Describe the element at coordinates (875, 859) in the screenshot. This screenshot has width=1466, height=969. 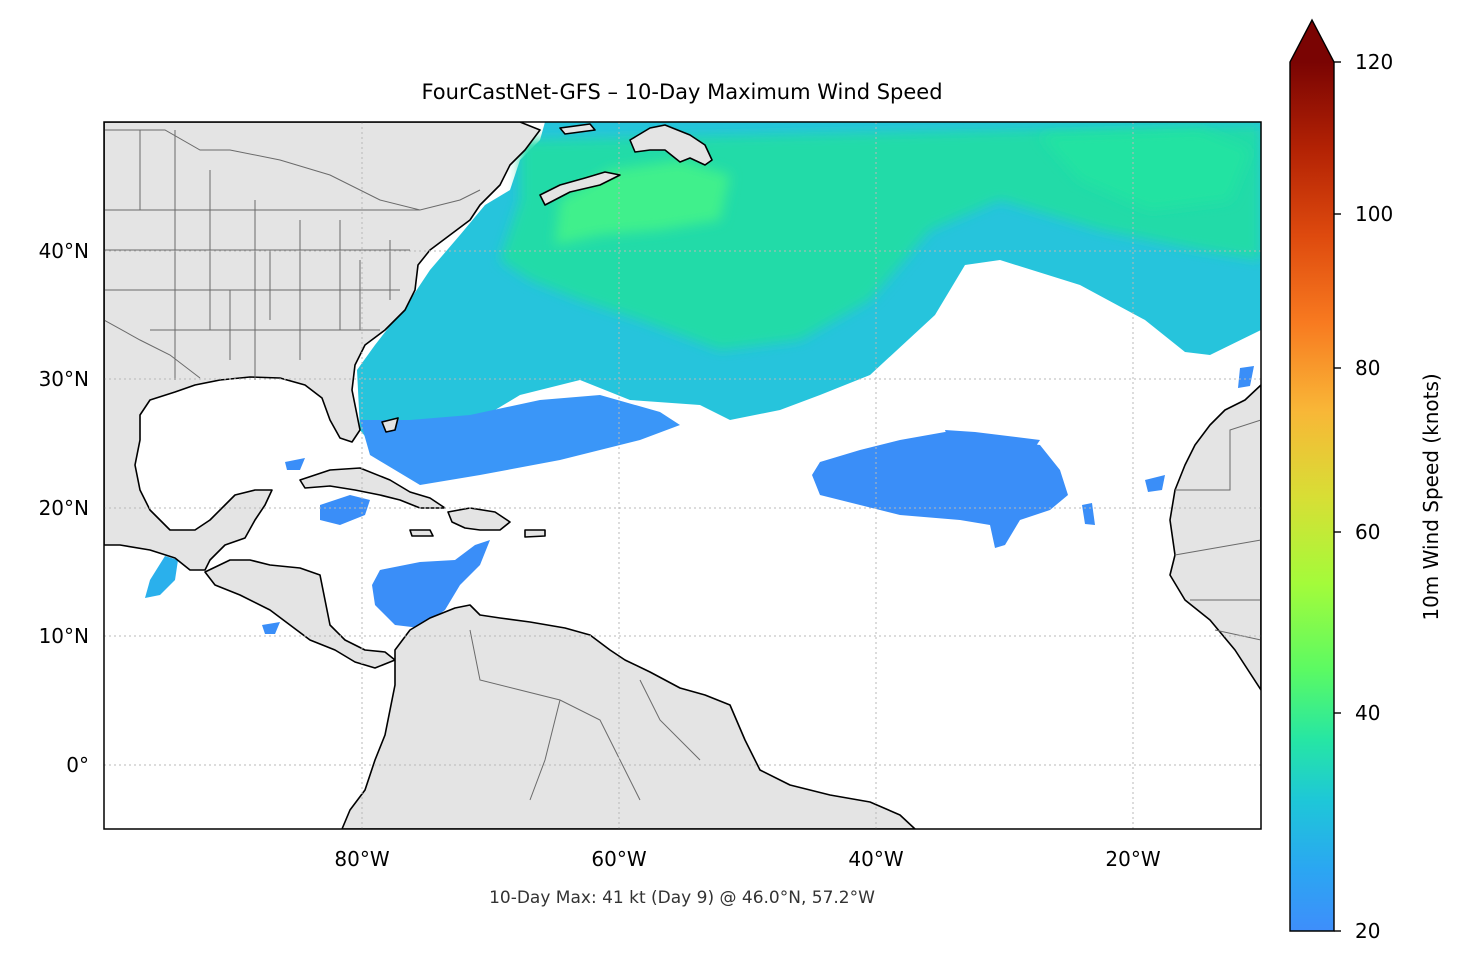
I see `lon-tick-40w: 40°W` at that location.